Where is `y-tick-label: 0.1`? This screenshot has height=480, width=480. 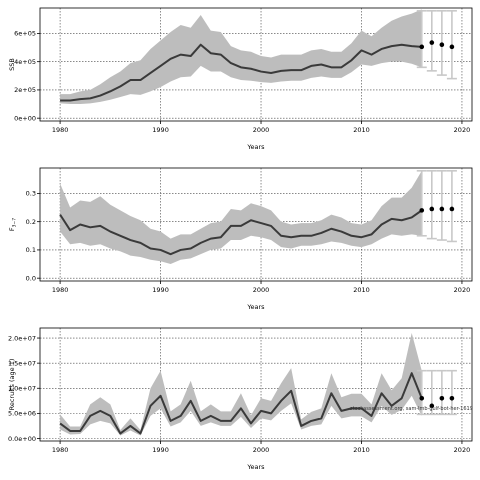 y-tick-label: 0.1 is located at coordinates (31, 250).